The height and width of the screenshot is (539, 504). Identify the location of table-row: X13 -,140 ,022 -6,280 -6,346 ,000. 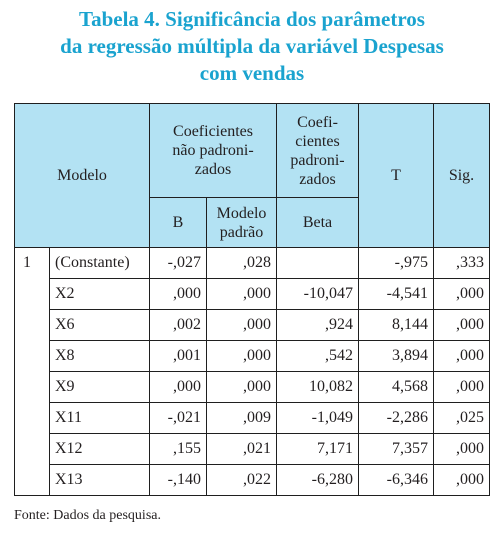
(252, 480).